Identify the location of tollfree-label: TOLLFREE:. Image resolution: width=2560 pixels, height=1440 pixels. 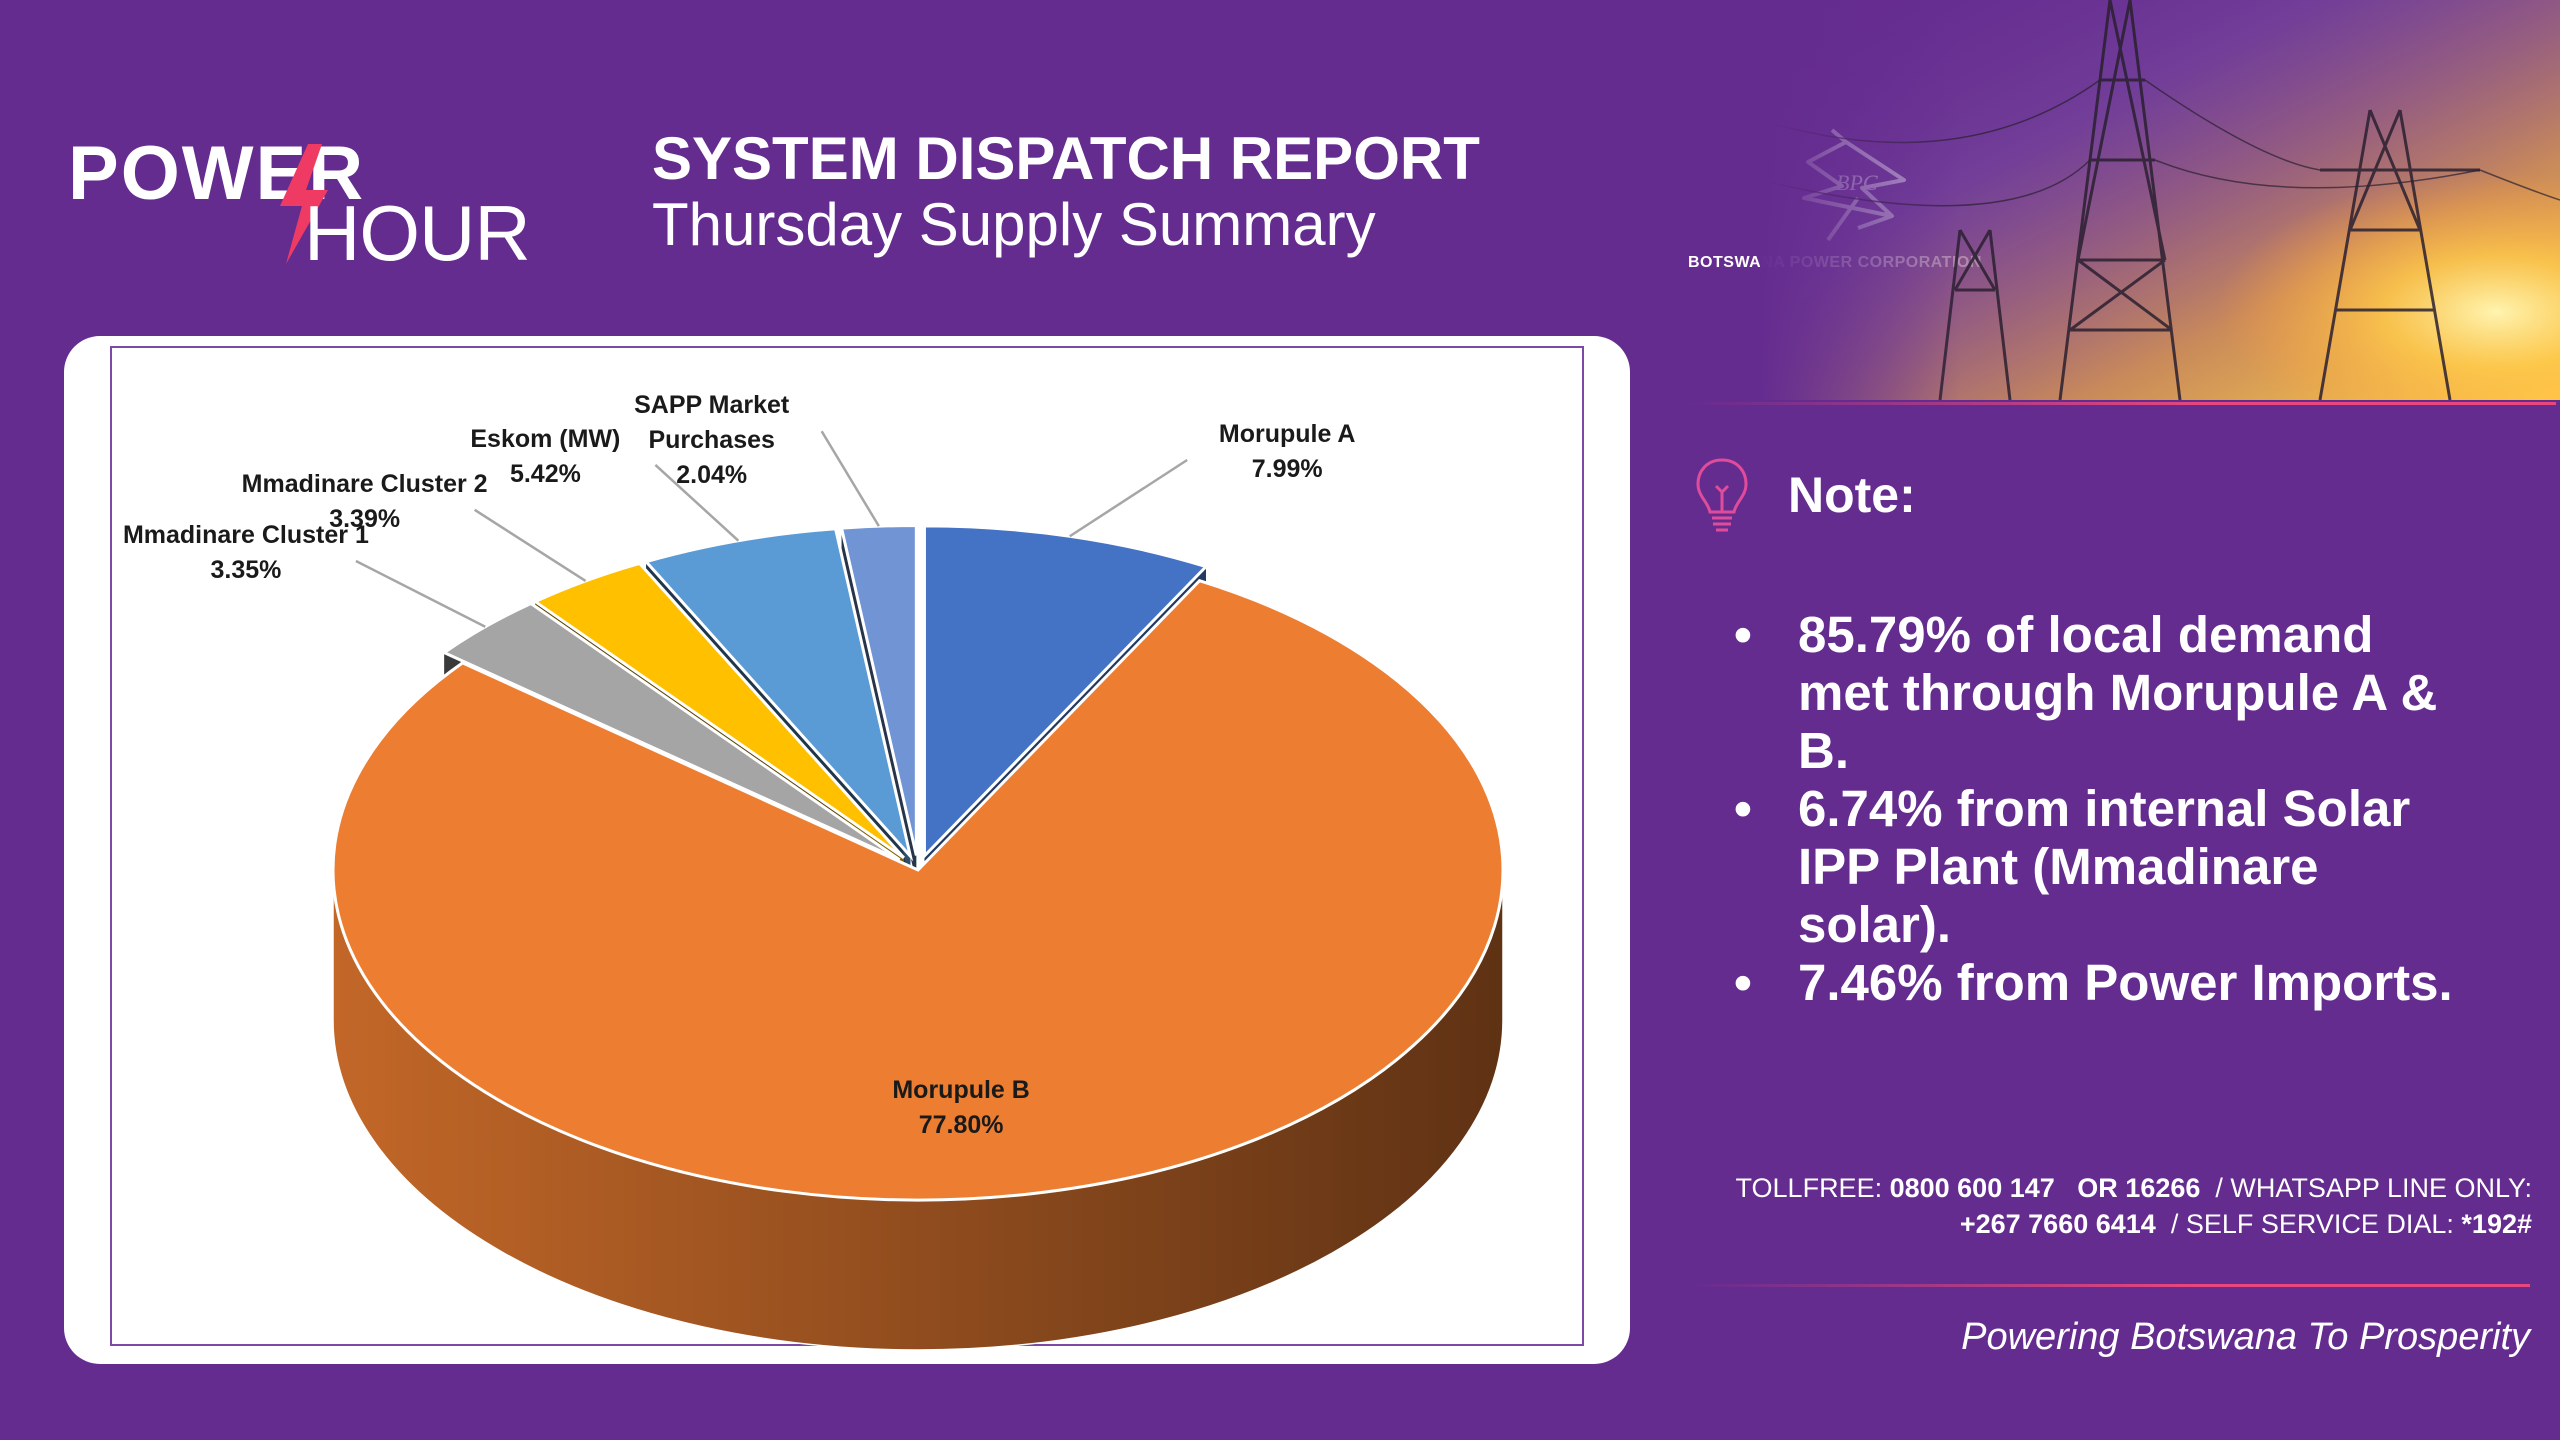
(1812, 1188).